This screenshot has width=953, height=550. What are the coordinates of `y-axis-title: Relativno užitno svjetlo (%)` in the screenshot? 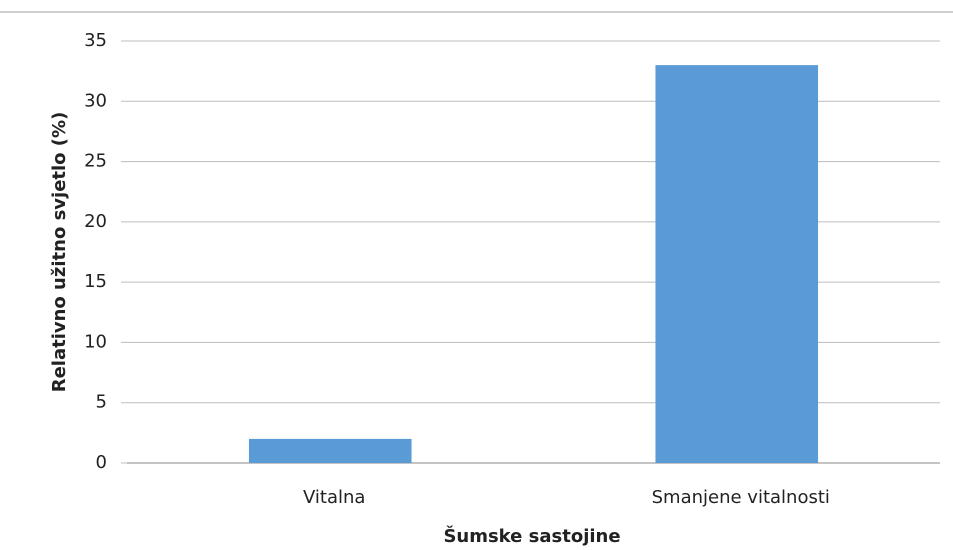 It's located at (59, 252).